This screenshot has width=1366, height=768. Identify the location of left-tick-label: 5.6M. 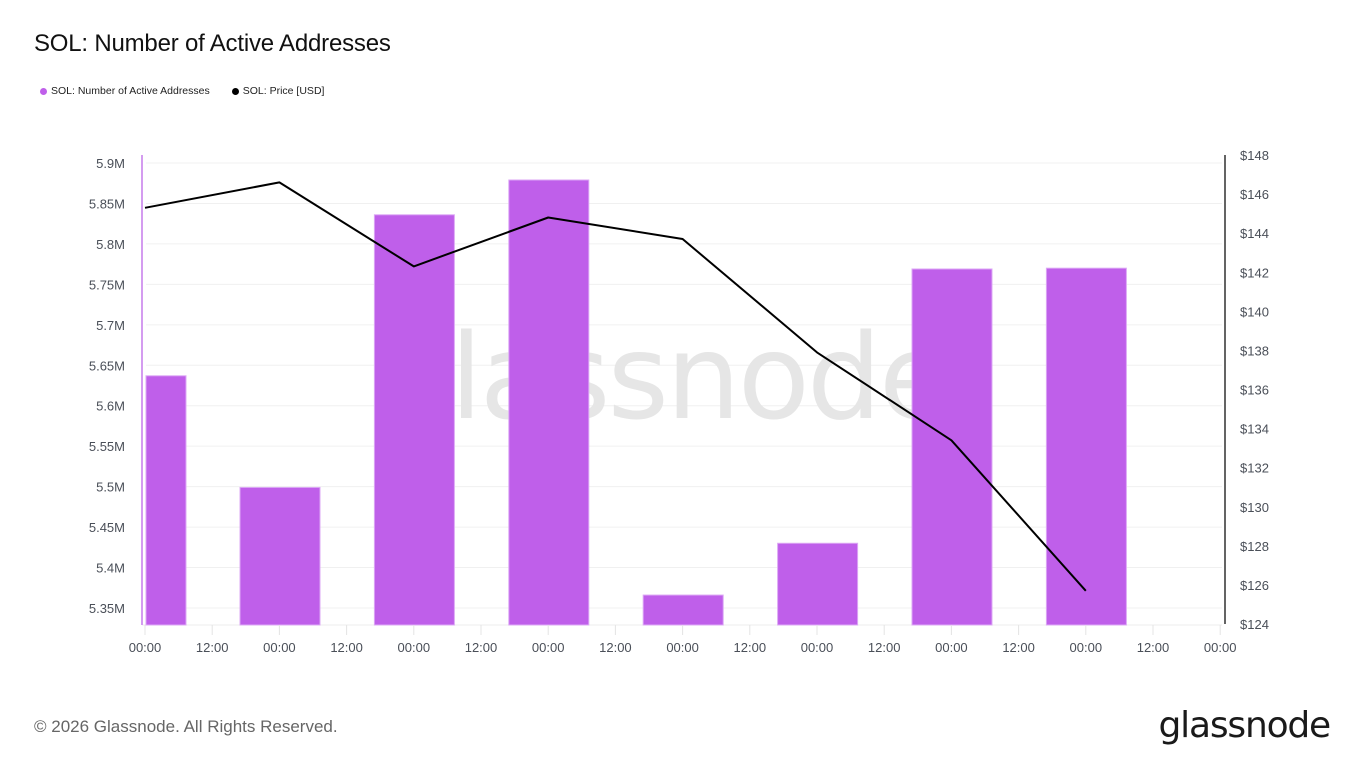
(110, 406).